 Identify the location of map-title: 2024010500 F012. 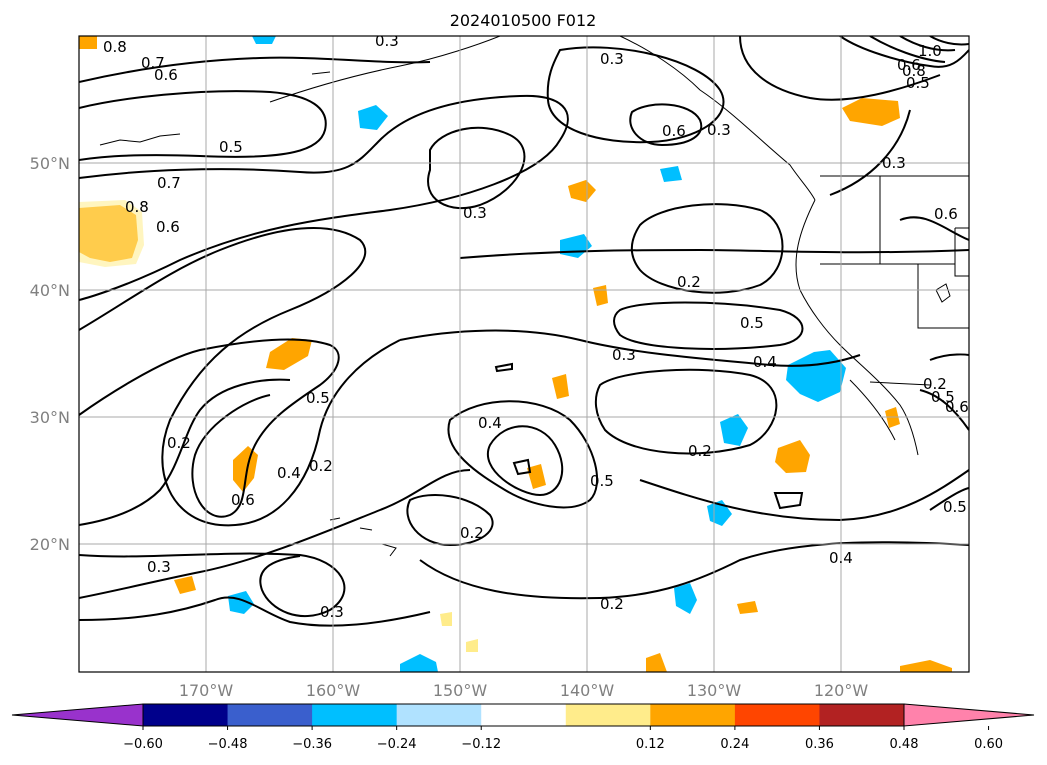
(523, 20).